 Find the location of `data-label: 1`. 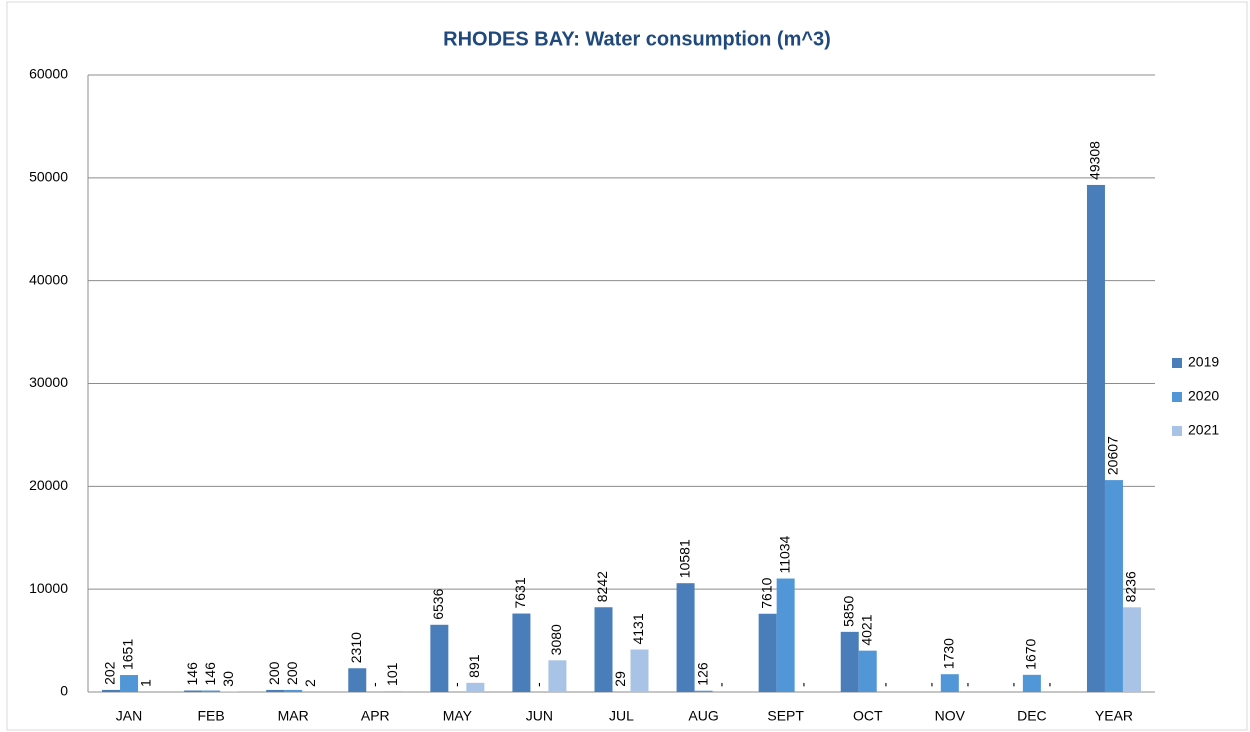

data-label: 1 is located at coordinates (146, 683).